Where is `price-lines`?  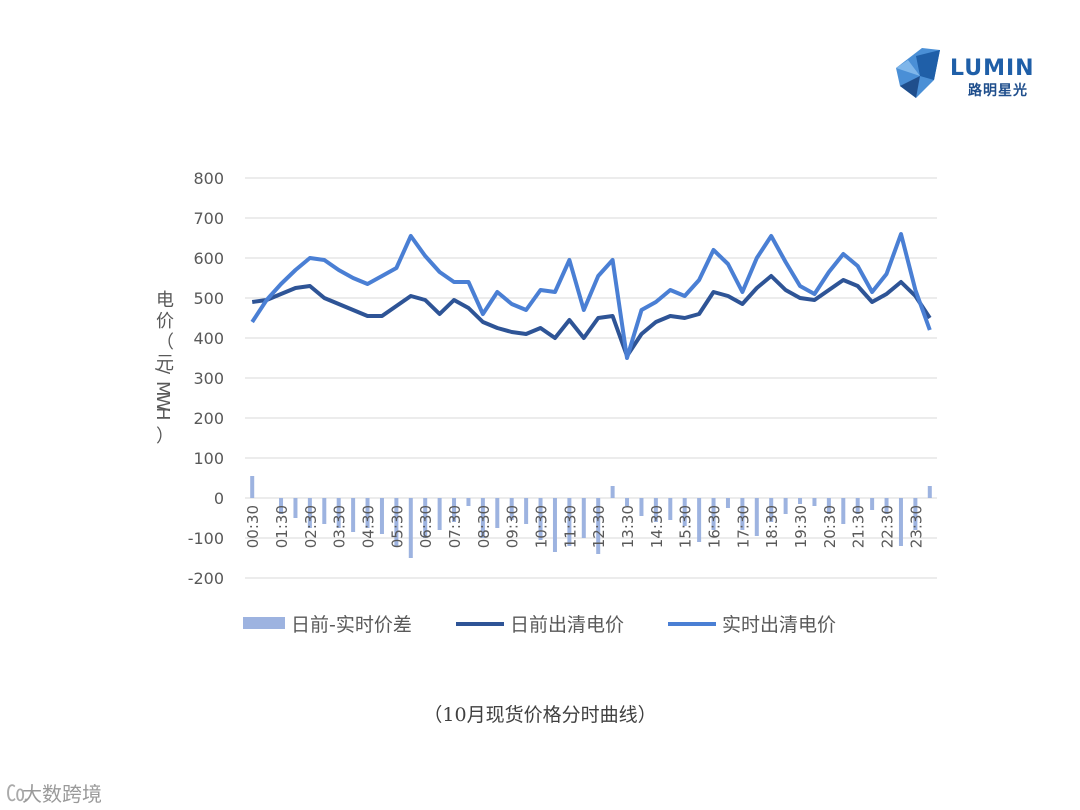
price-lines is located at coordinates (591, 296).